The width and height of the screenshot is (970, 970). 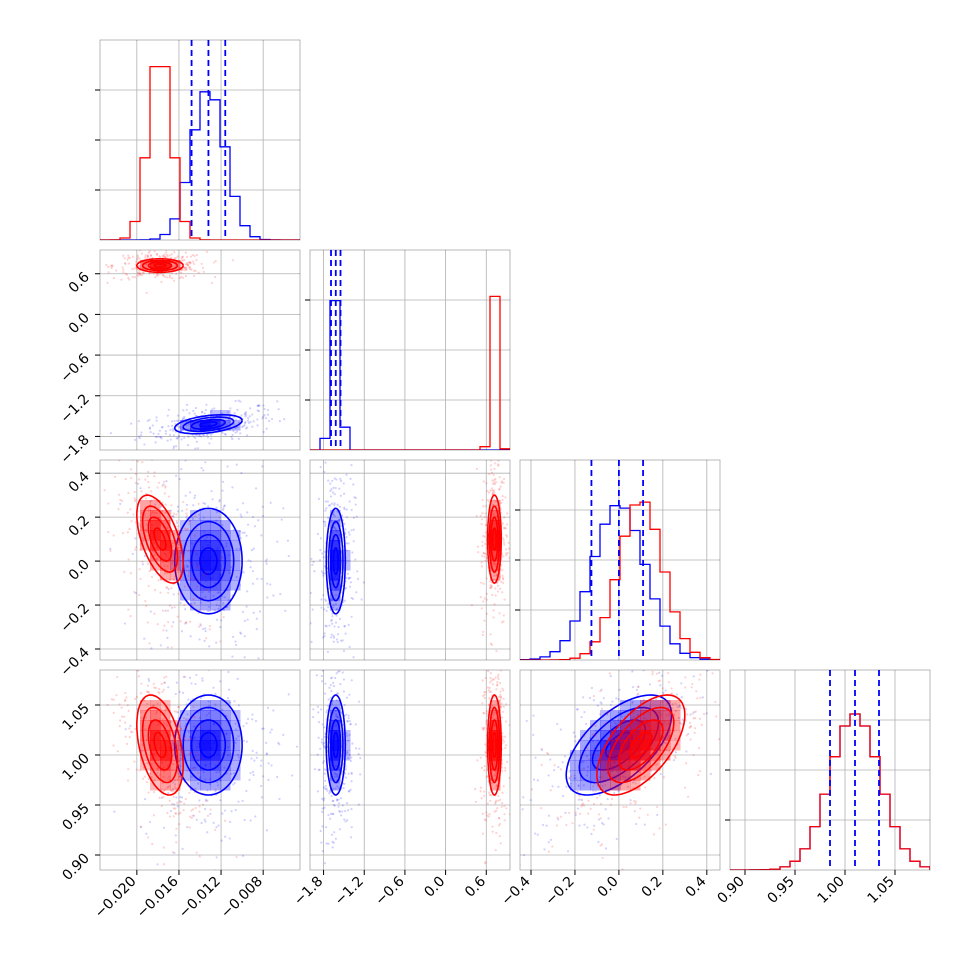 I want to click on histogram-red, so click(x=620, y=580).